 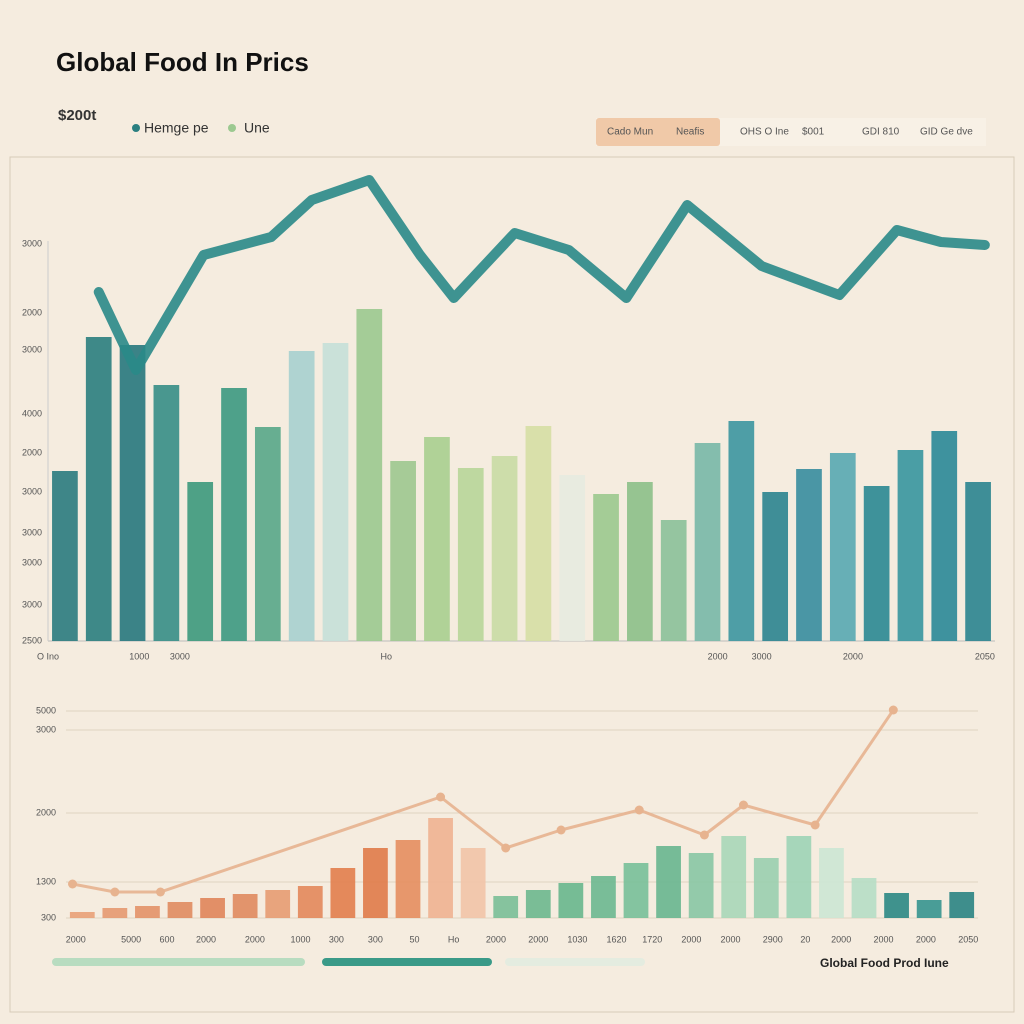 I want to click on x-tick-label: 3000, so click(x=762, y=656).